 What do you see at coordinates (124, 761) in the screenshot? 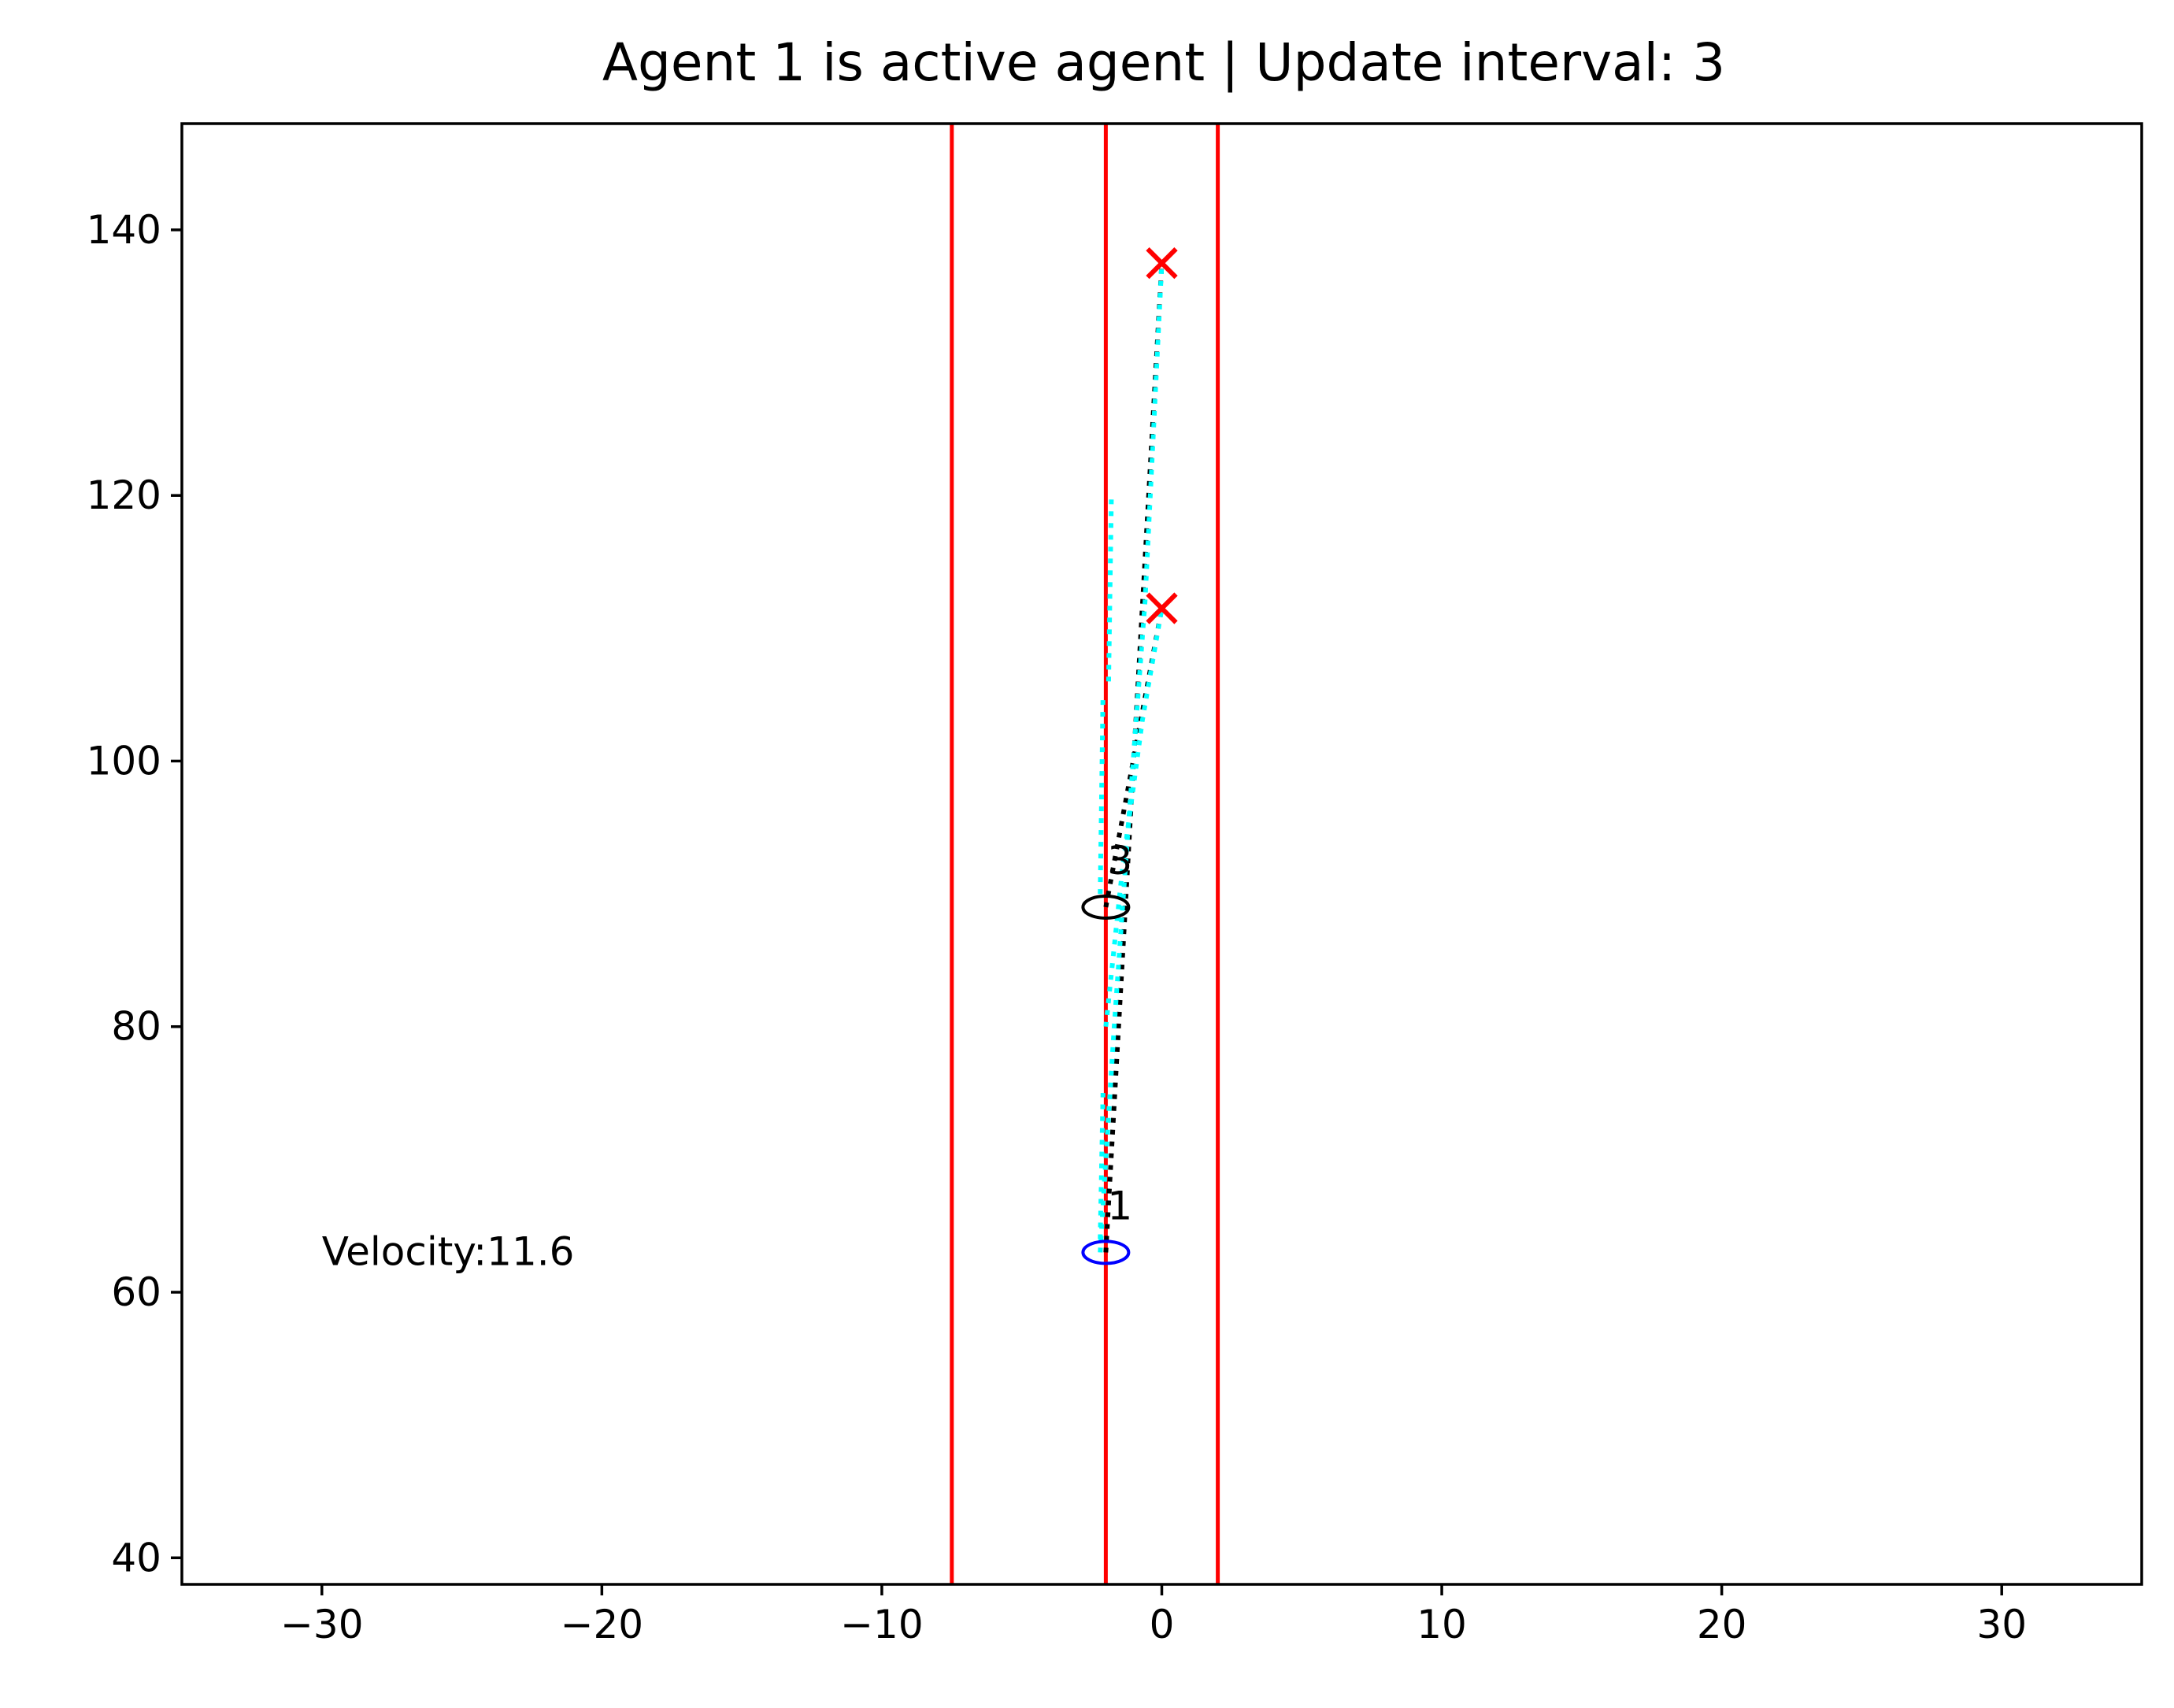
I see `y-tick-label-3: 100` at bounding box center [124, 761].